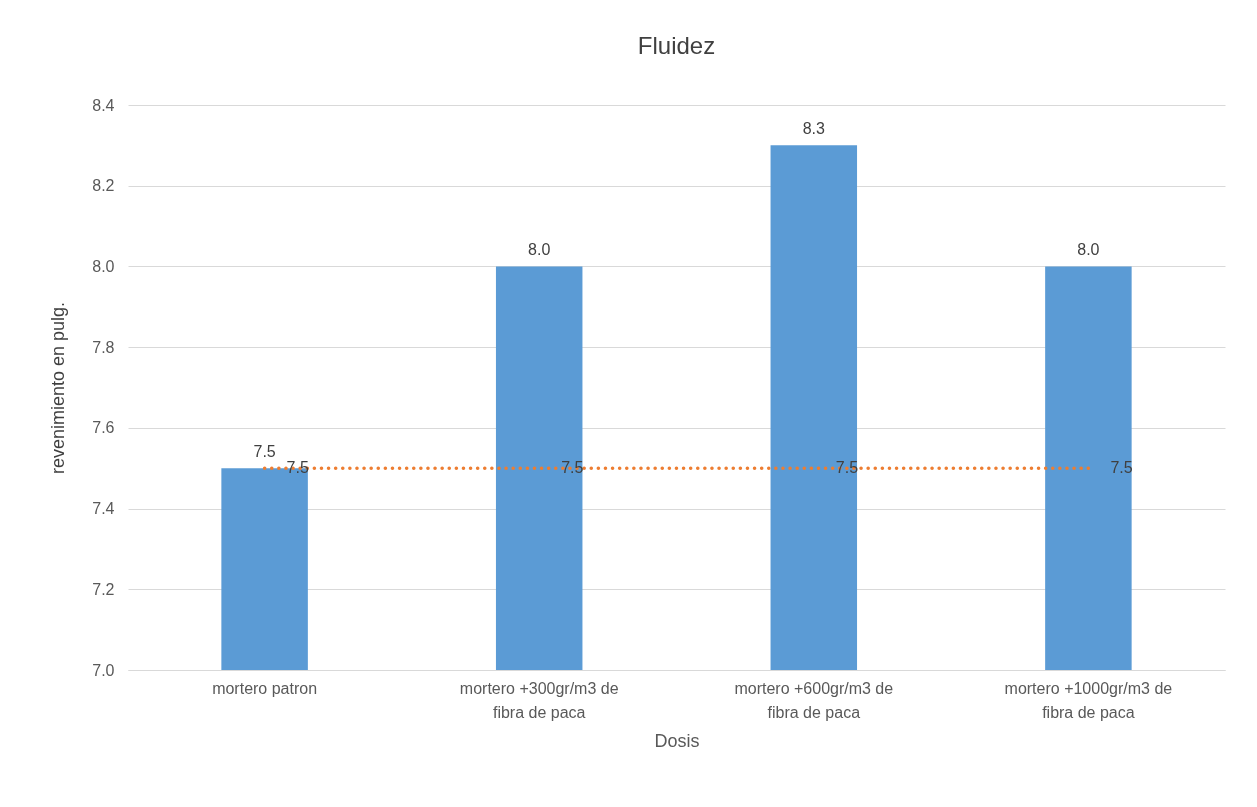  I want to click on y-tick-label: 7.4, so click(103, 509).